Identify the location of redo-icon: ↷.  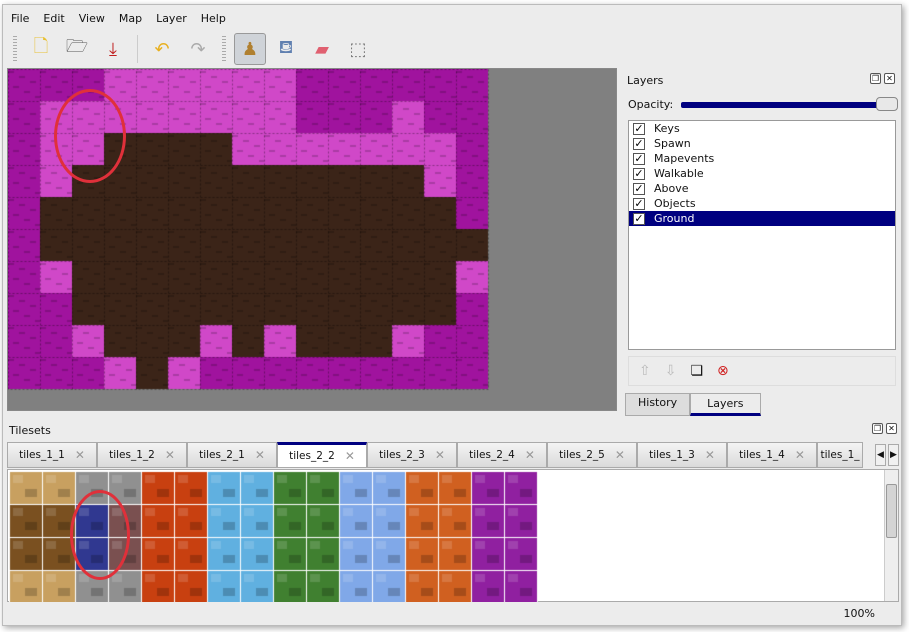
(198, 49).